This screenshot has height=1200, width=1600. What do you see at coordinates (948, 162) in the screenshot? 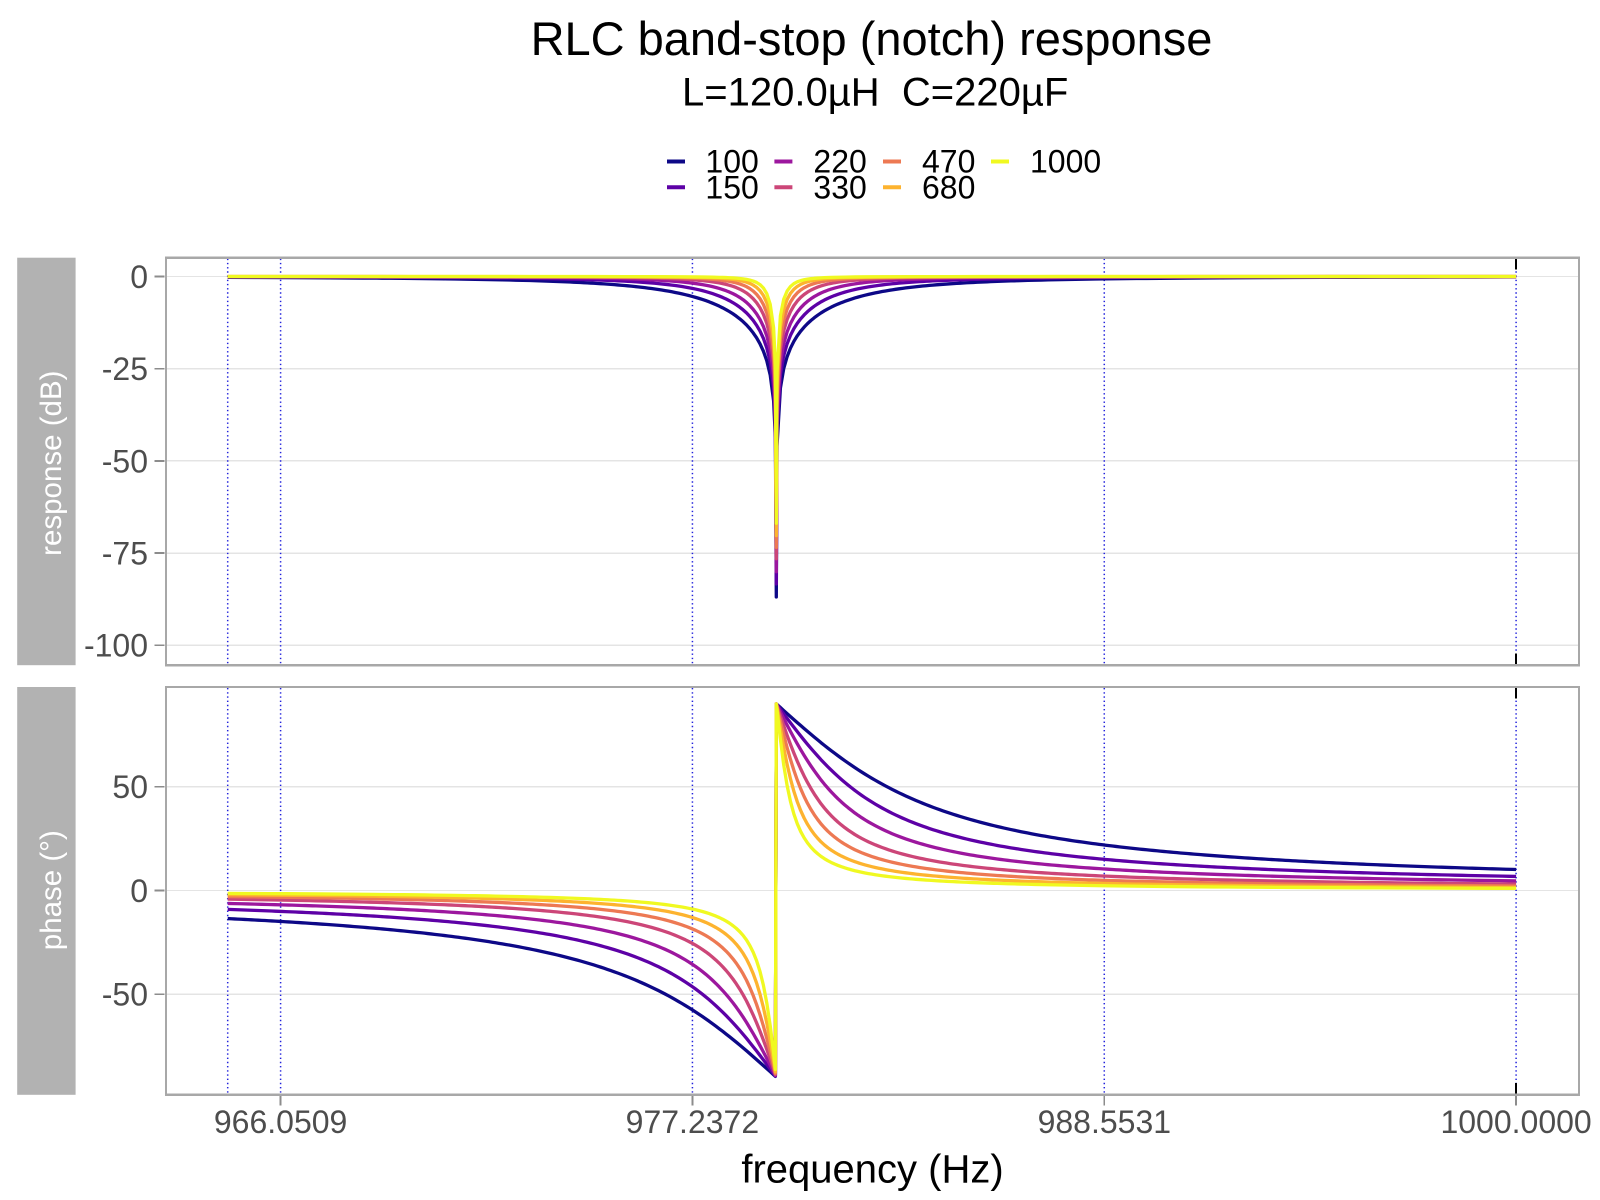
I see `svg-text: 470` at bounding box center [948, 162].